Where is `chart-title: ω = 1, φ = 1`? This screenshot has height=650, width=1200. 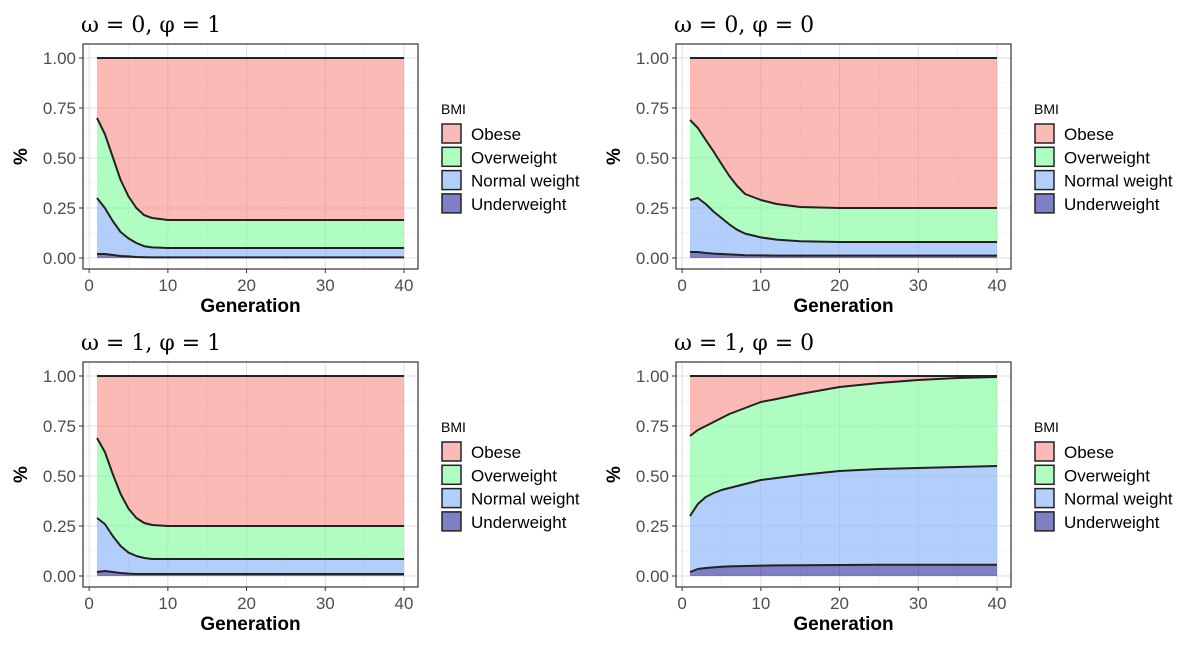 chart-title: ω = 1, φ = 1 is located at coordinates (151, 343).